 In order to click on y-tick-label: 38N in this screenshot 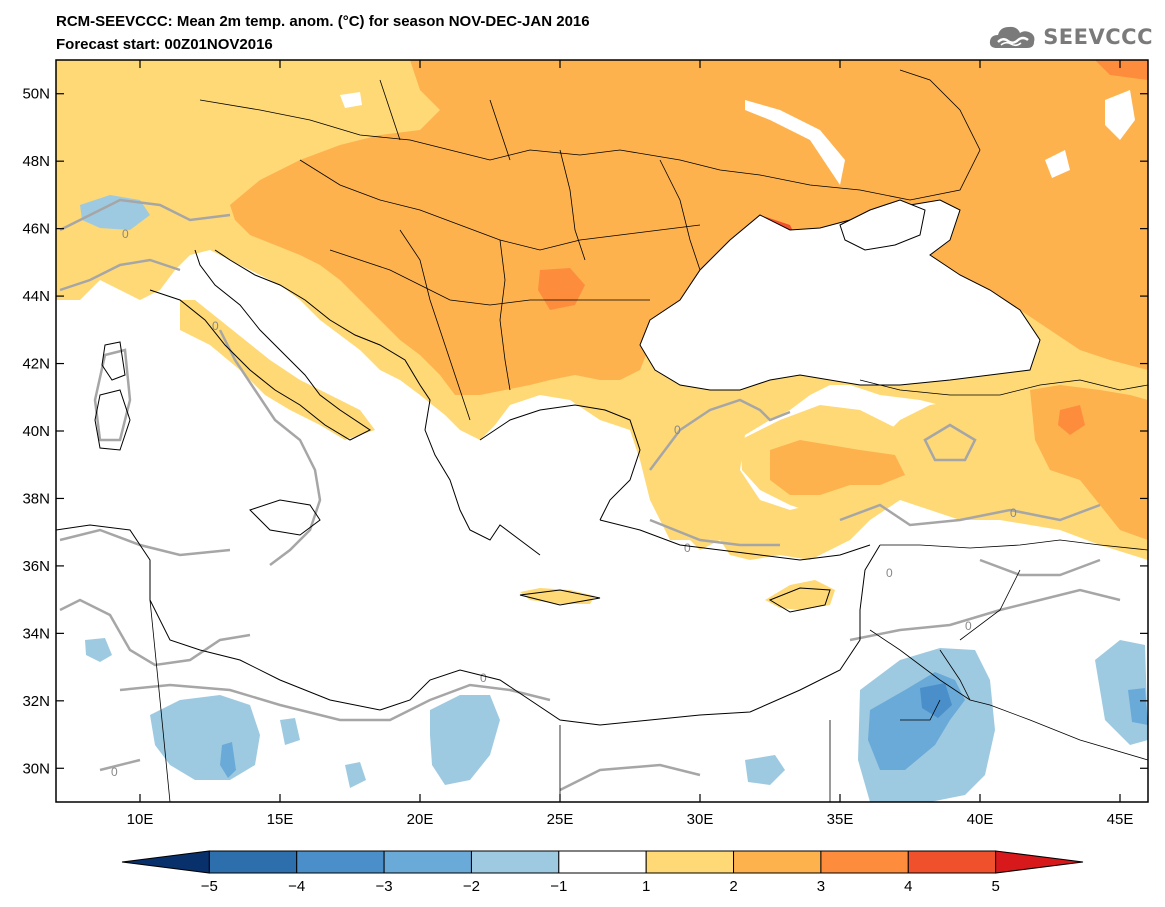, I will do `click(36, 498)`.